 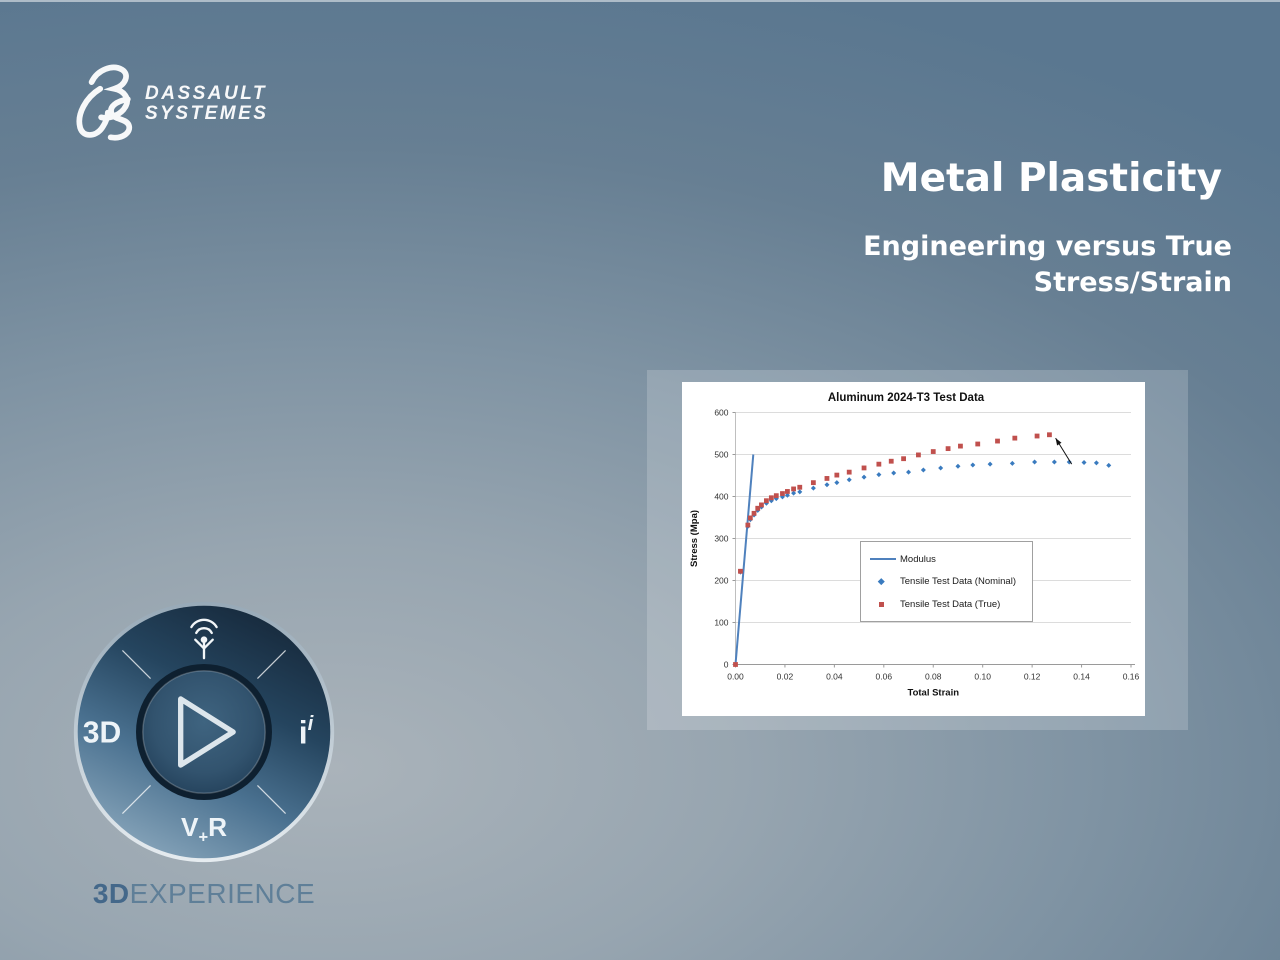 I want to click on page-subtitle: Engineering versus True Stress/Strain, so click(x=1047, y=265).